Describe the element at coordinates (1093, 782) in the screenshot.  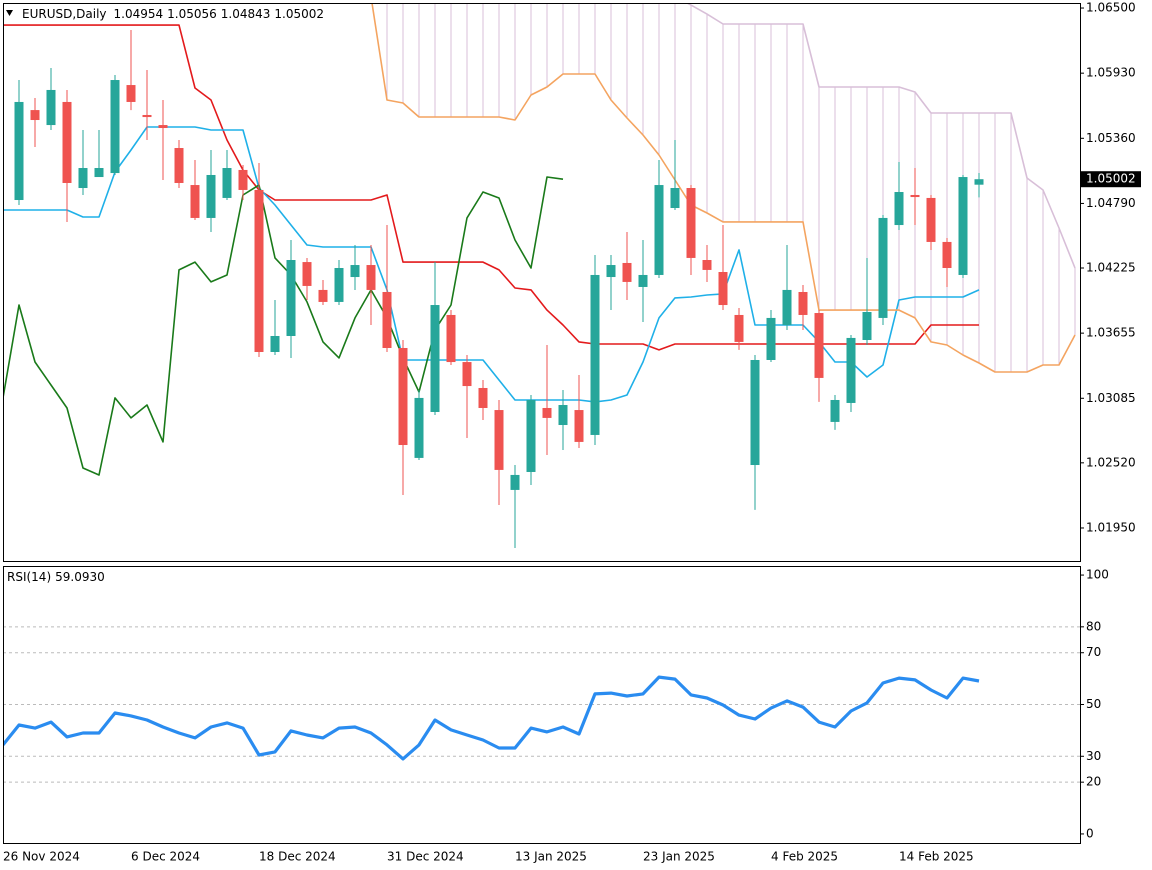
I see `y-tick-label: 20` at that location.